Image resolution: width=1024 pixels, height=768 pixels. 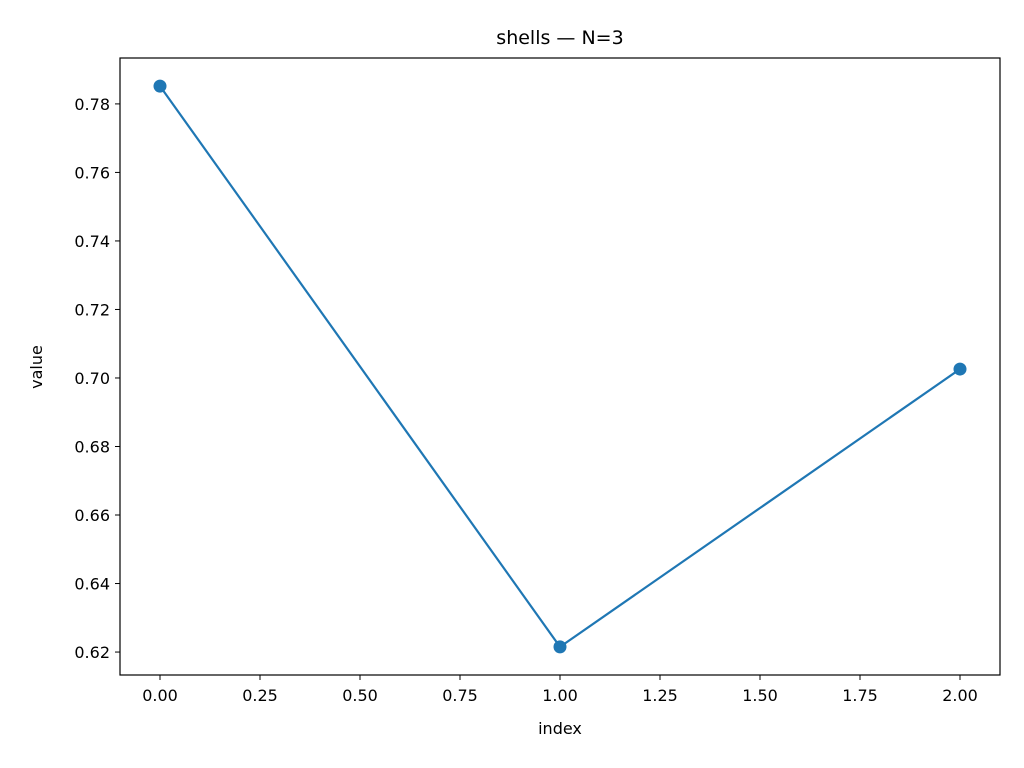 I want to click on x-axis-label: index, so click(x=560, y=728).